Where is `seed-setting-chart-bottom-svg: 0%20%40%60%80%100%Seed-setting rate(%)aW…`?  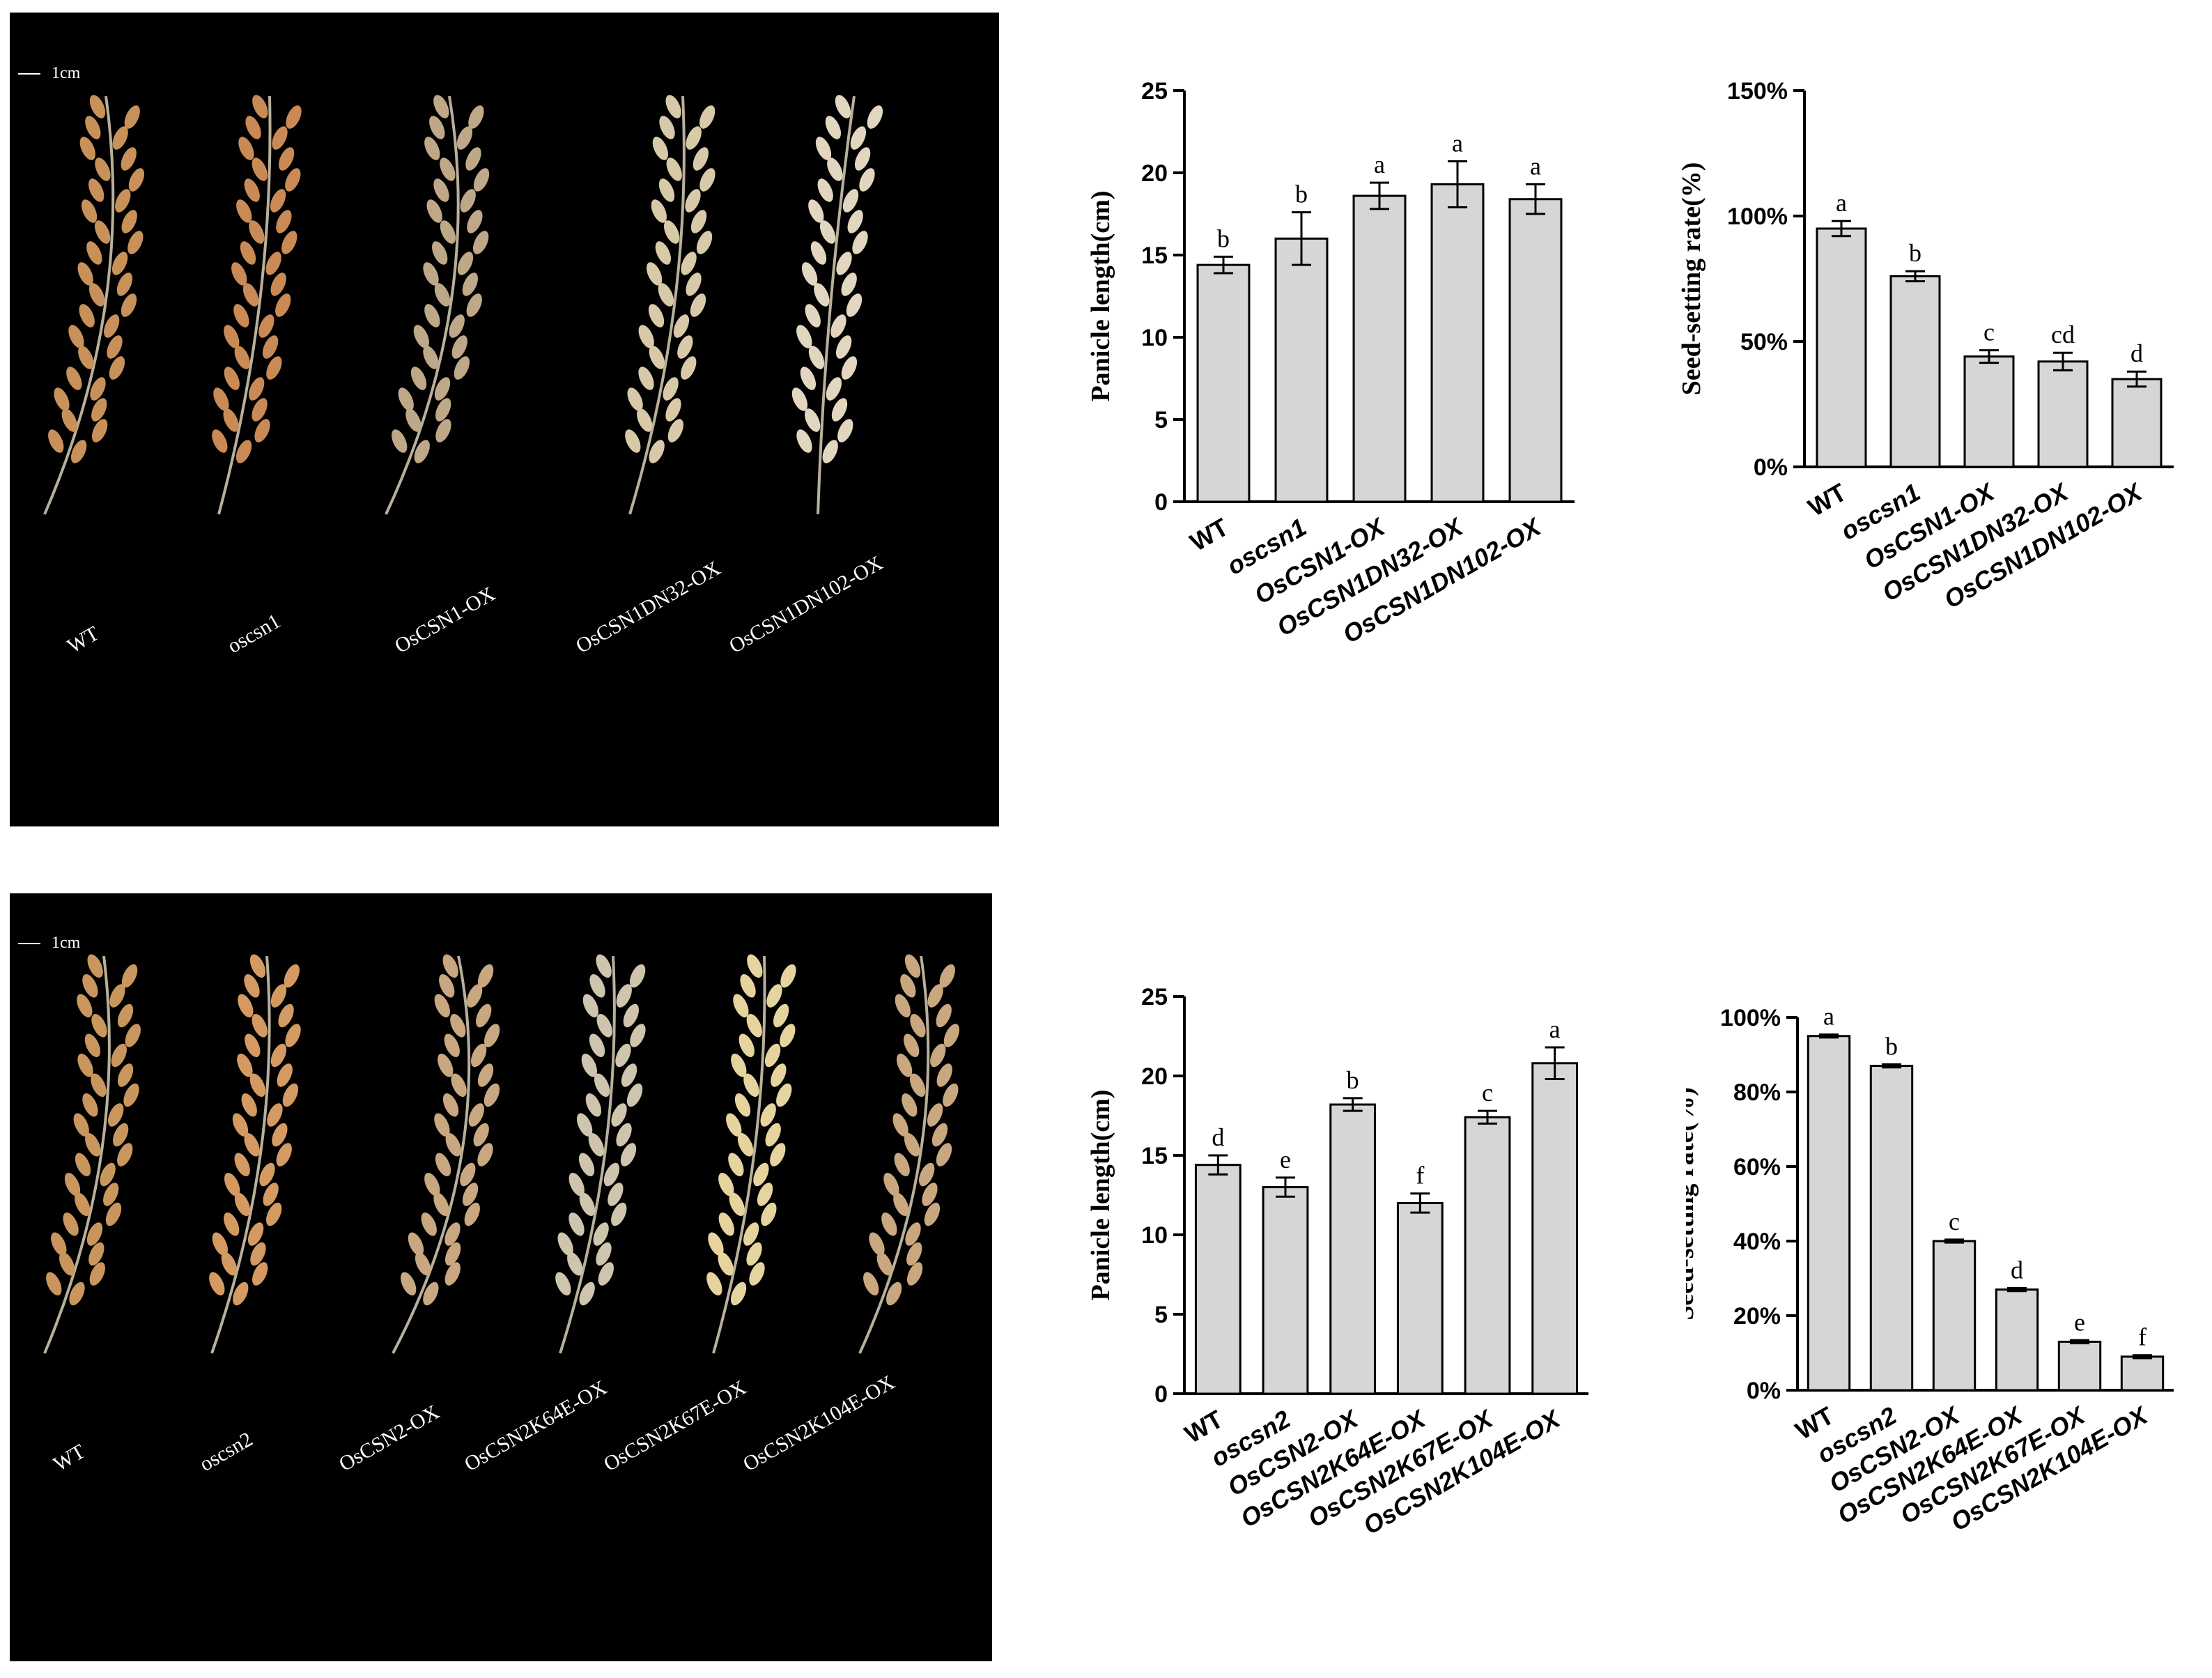 seed-setting-chart-bottom-svg: 0%20%40%60%80%100%Seed-setting rate(%)aW… is located at coordinates (1922, 1270).